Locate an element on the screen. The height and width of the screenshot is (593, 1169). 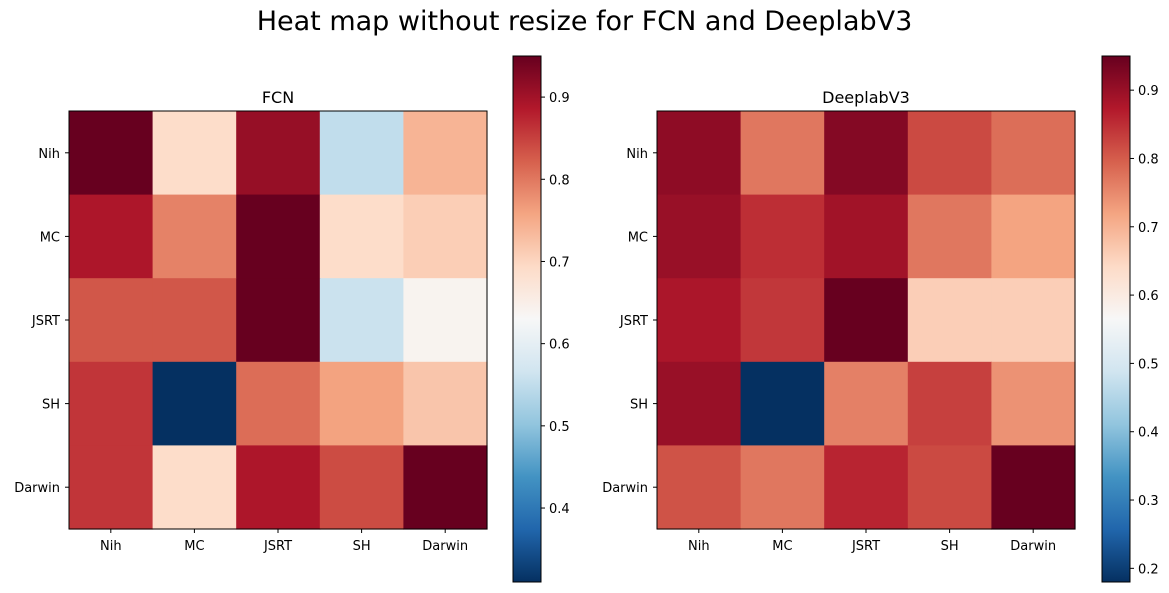
colorbar-tick-label: 0.2 is located at coordinates (1148, 569).